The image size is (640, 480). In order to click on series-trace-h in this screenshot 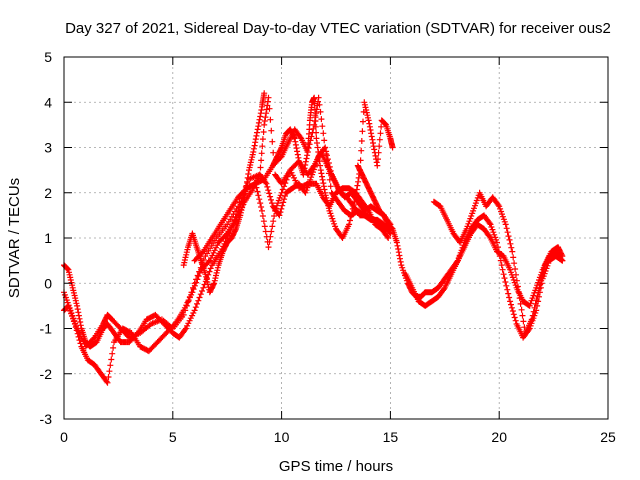, I will do `click(224, 193)`.